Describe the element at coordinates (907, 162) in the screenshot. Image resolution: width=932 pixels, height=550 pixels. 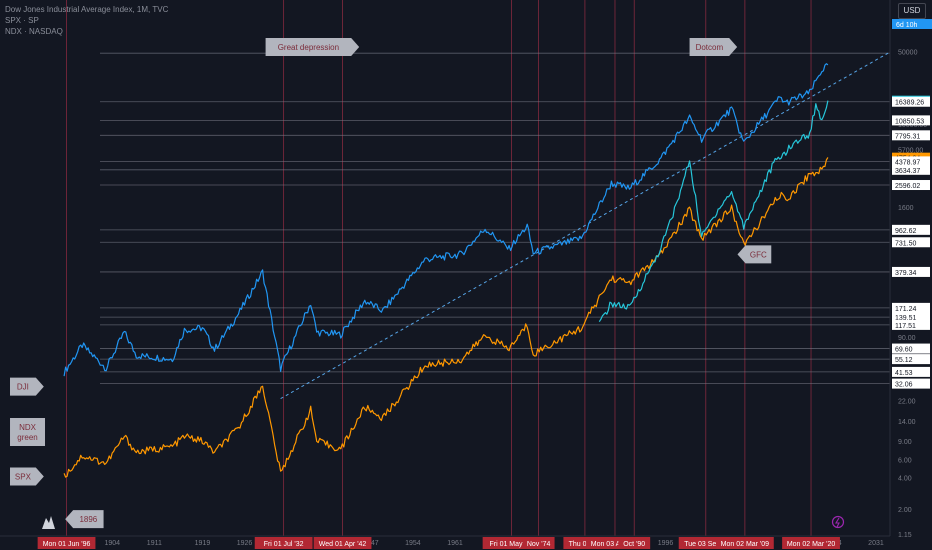
I see `price-label: 4378.97` at that location.